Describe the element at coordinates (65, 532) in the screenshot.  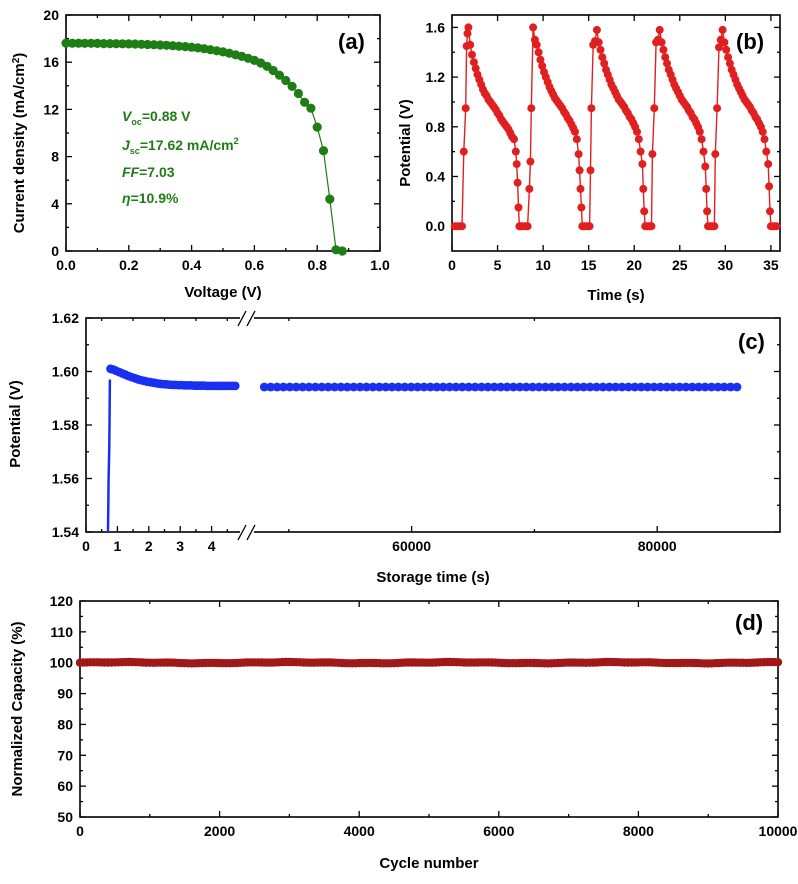
I see `panel-c-ytick-label: 1.54` at that location.